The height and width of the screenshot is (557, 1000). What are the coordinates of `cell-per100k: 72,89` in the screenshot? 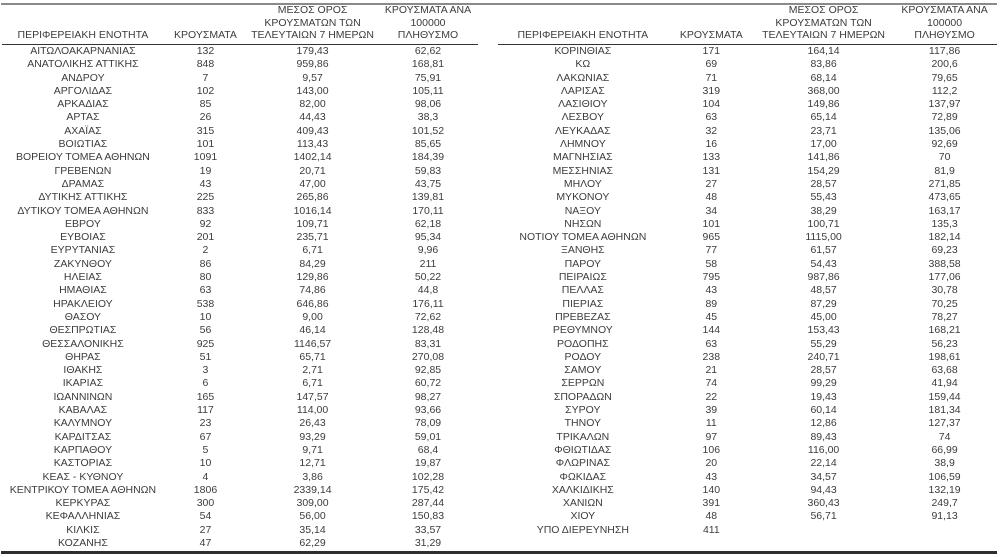 It's located at (944, 117).